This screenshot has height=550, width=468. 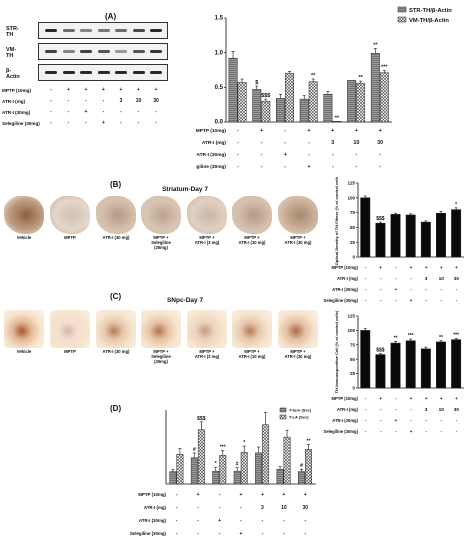 I want to click on panel-c-label: (C), so click(x=116, y=296).